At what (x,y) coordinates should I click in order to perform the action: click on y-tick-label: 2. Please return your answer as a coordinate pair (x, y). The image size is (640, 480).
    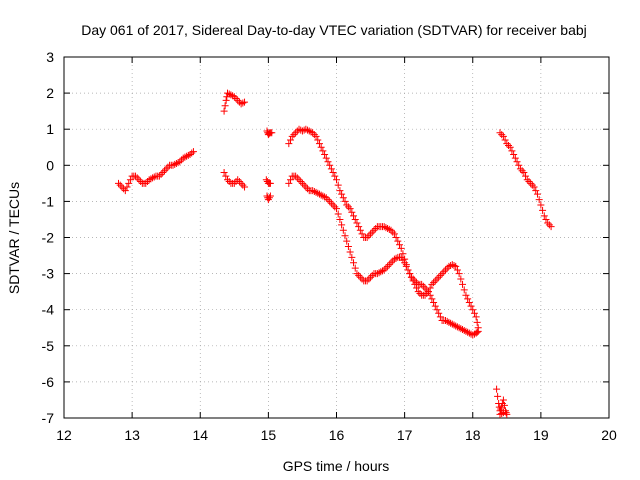
    Looking at the image, I should click on (50, 93).